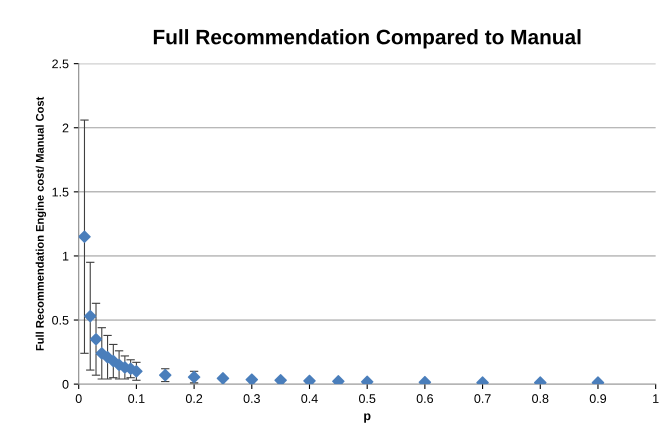 The width and height of the screenshot is (667, 439). I want to click on y-tick-label: 1, so click(65, 256).